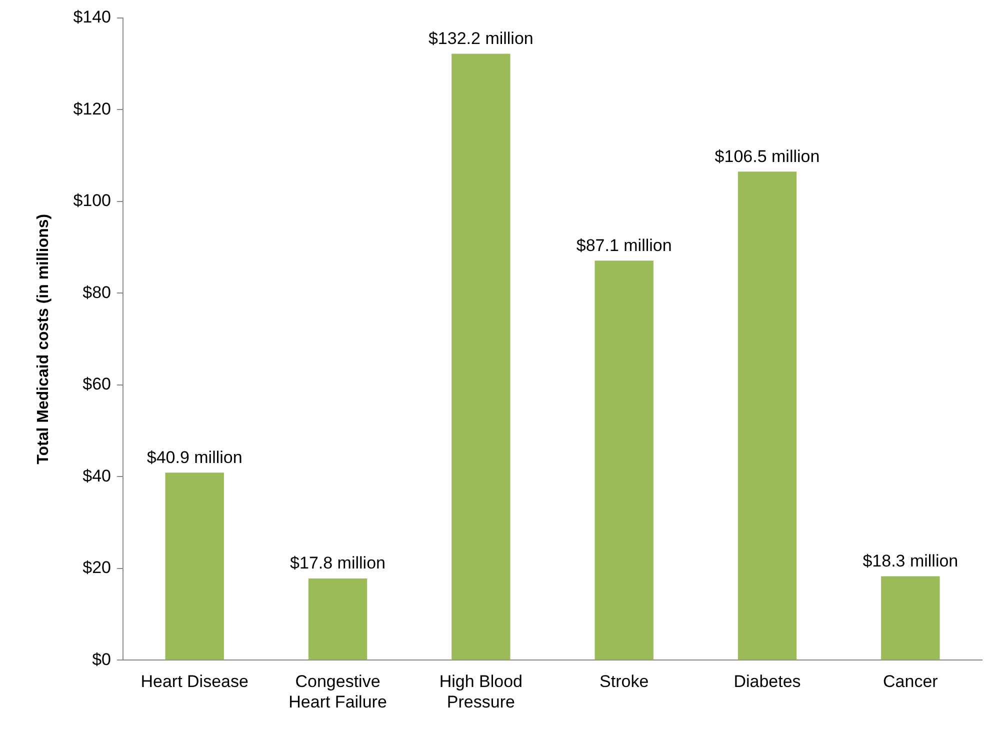 Image resolution: width=992 pixels, height=733 pixels. What do you see at coordinates (767, 156) in the screenshot?
I see `data-label: $106.5 million` at bounding box center [767, 156].